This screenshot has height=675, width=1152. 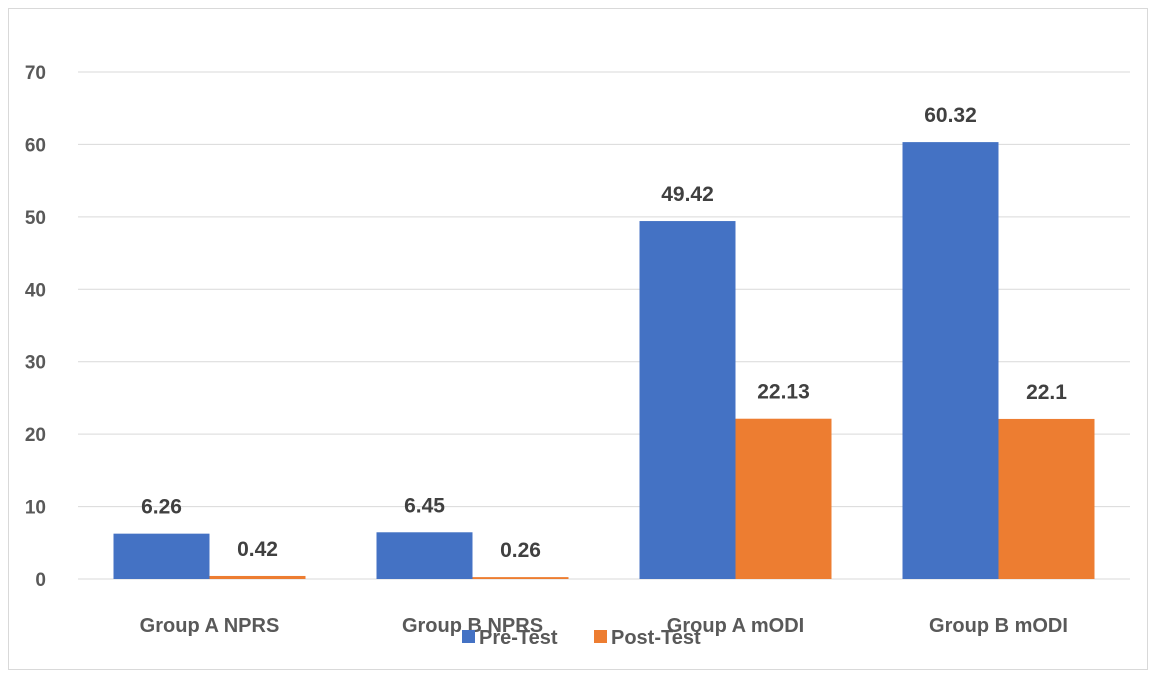 What do you see at coordinates (35, 435) in the screenshot?
I see `y-tick-label: 20` at bounding box center [35, 435].